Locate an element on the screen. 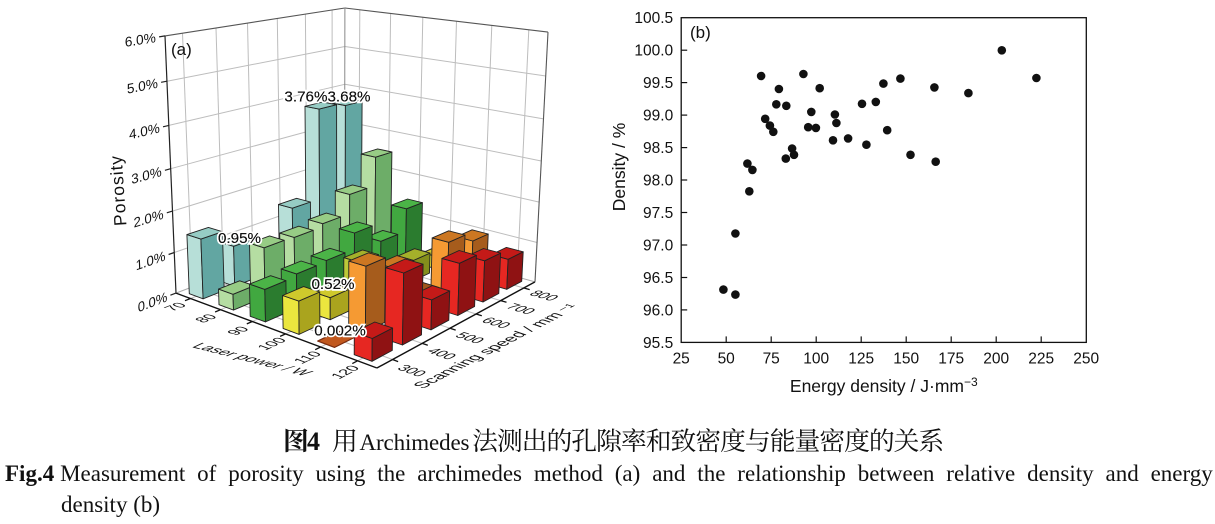 This screenshot has height=524, width=1215. svg-text: 97.5 is located at coordinates (658, 213).